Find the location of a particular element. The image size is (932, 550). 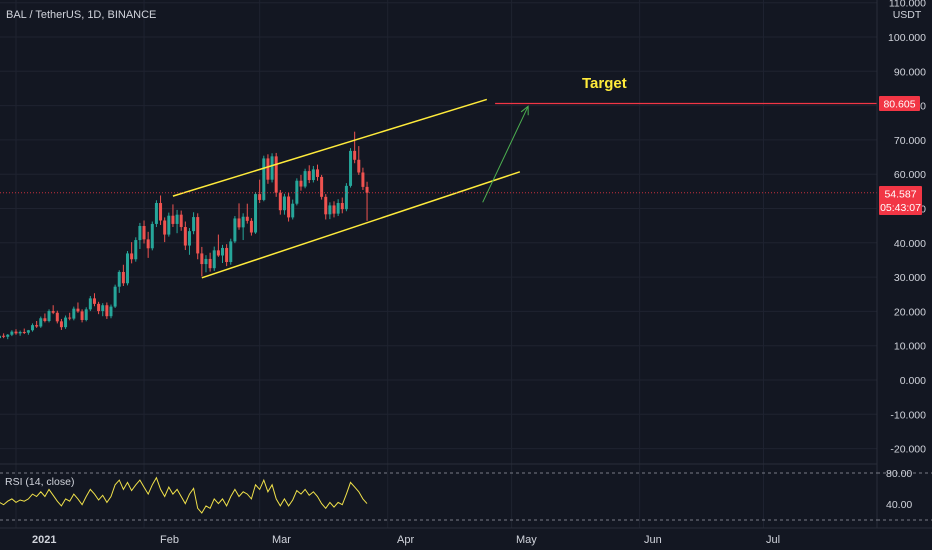

rsi-pane: RSI (14, close) 80.00 40.00 is located at coordinates (466, 492).